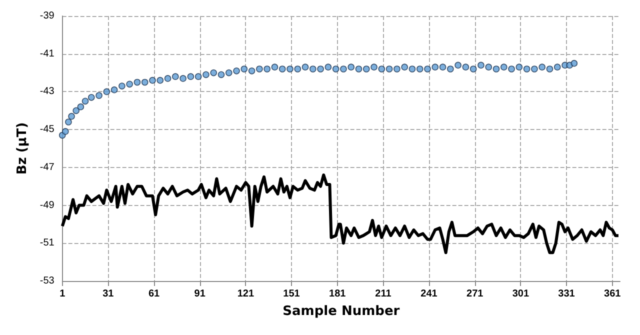  I want to click on x-tick-label: 271, so click(475, 294).